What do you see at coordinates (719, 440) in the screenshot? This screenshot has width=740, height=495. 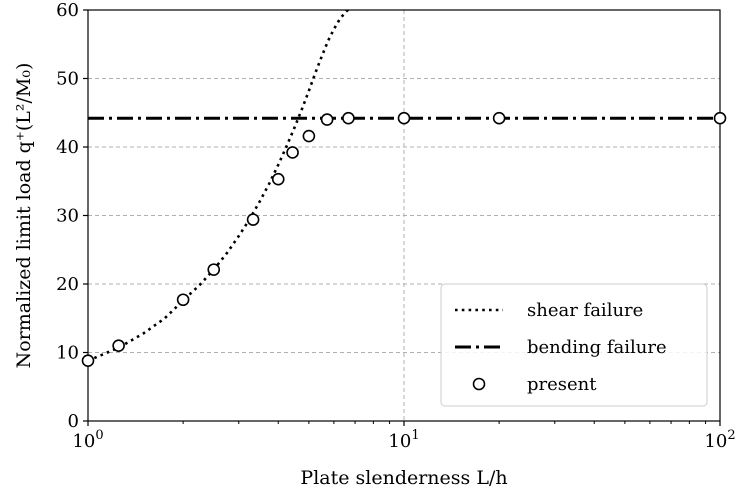 I see `x-tick-label-2: 10²` at bounding box center [719, 440].